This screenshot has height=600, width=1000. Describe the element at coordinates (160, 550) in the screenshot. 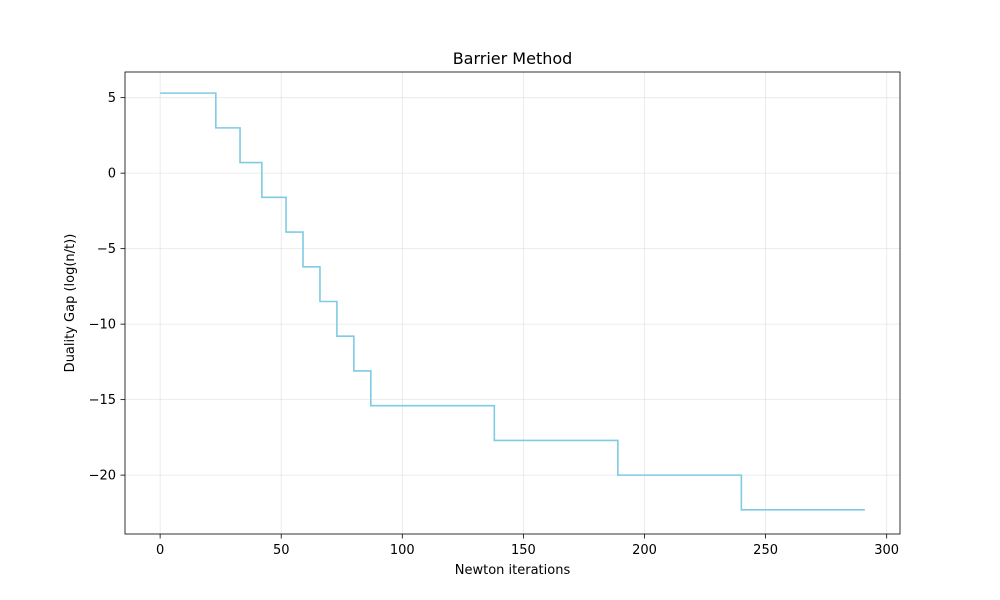

I see `x-tick-label: 0` at that location.